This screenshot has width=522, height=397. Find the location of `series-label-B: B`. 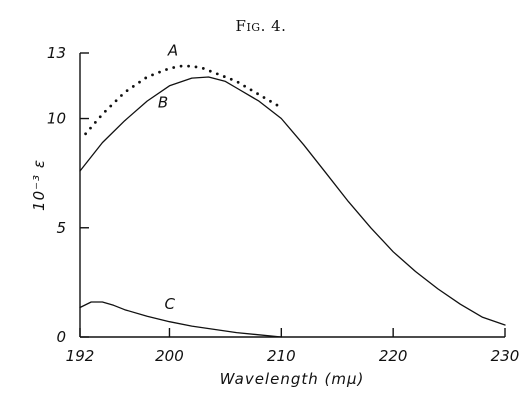

series-label-B: B is located at coordinates (163, 102).